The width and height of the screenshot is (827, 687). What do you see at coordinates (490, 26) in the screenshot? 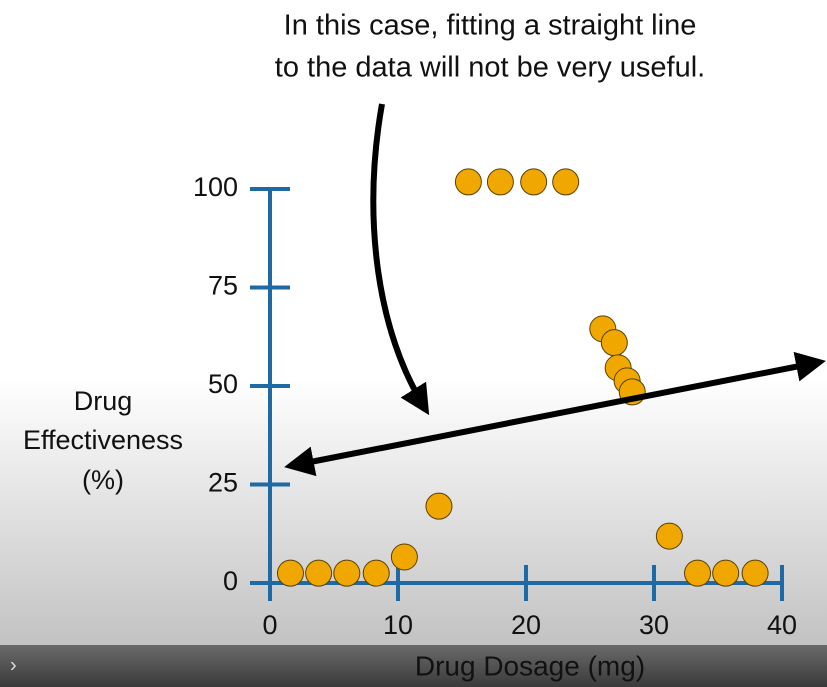
I see `annotation: In this case, fitting a straight line` at bounding box center [490, 26].